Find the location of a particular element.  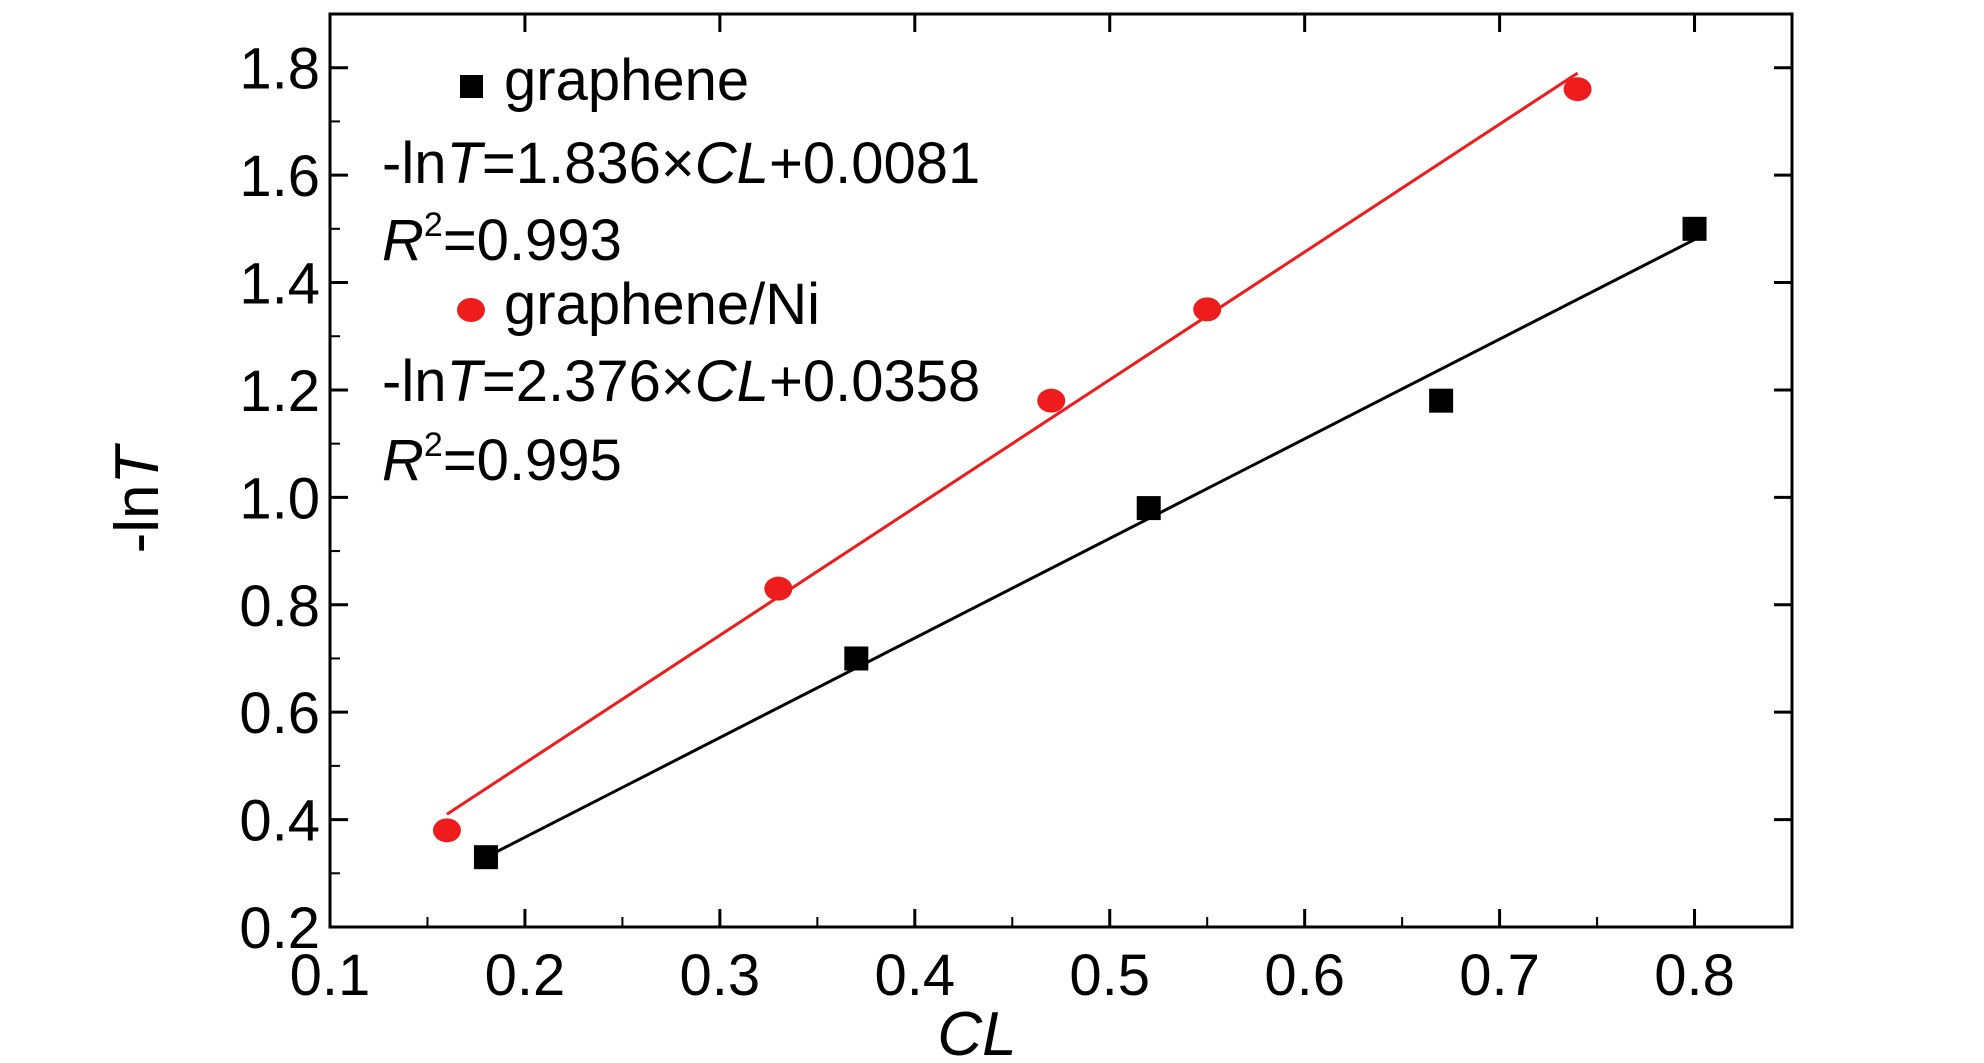

x-tick-label: 0.2 is located at coordinates (525, 975).